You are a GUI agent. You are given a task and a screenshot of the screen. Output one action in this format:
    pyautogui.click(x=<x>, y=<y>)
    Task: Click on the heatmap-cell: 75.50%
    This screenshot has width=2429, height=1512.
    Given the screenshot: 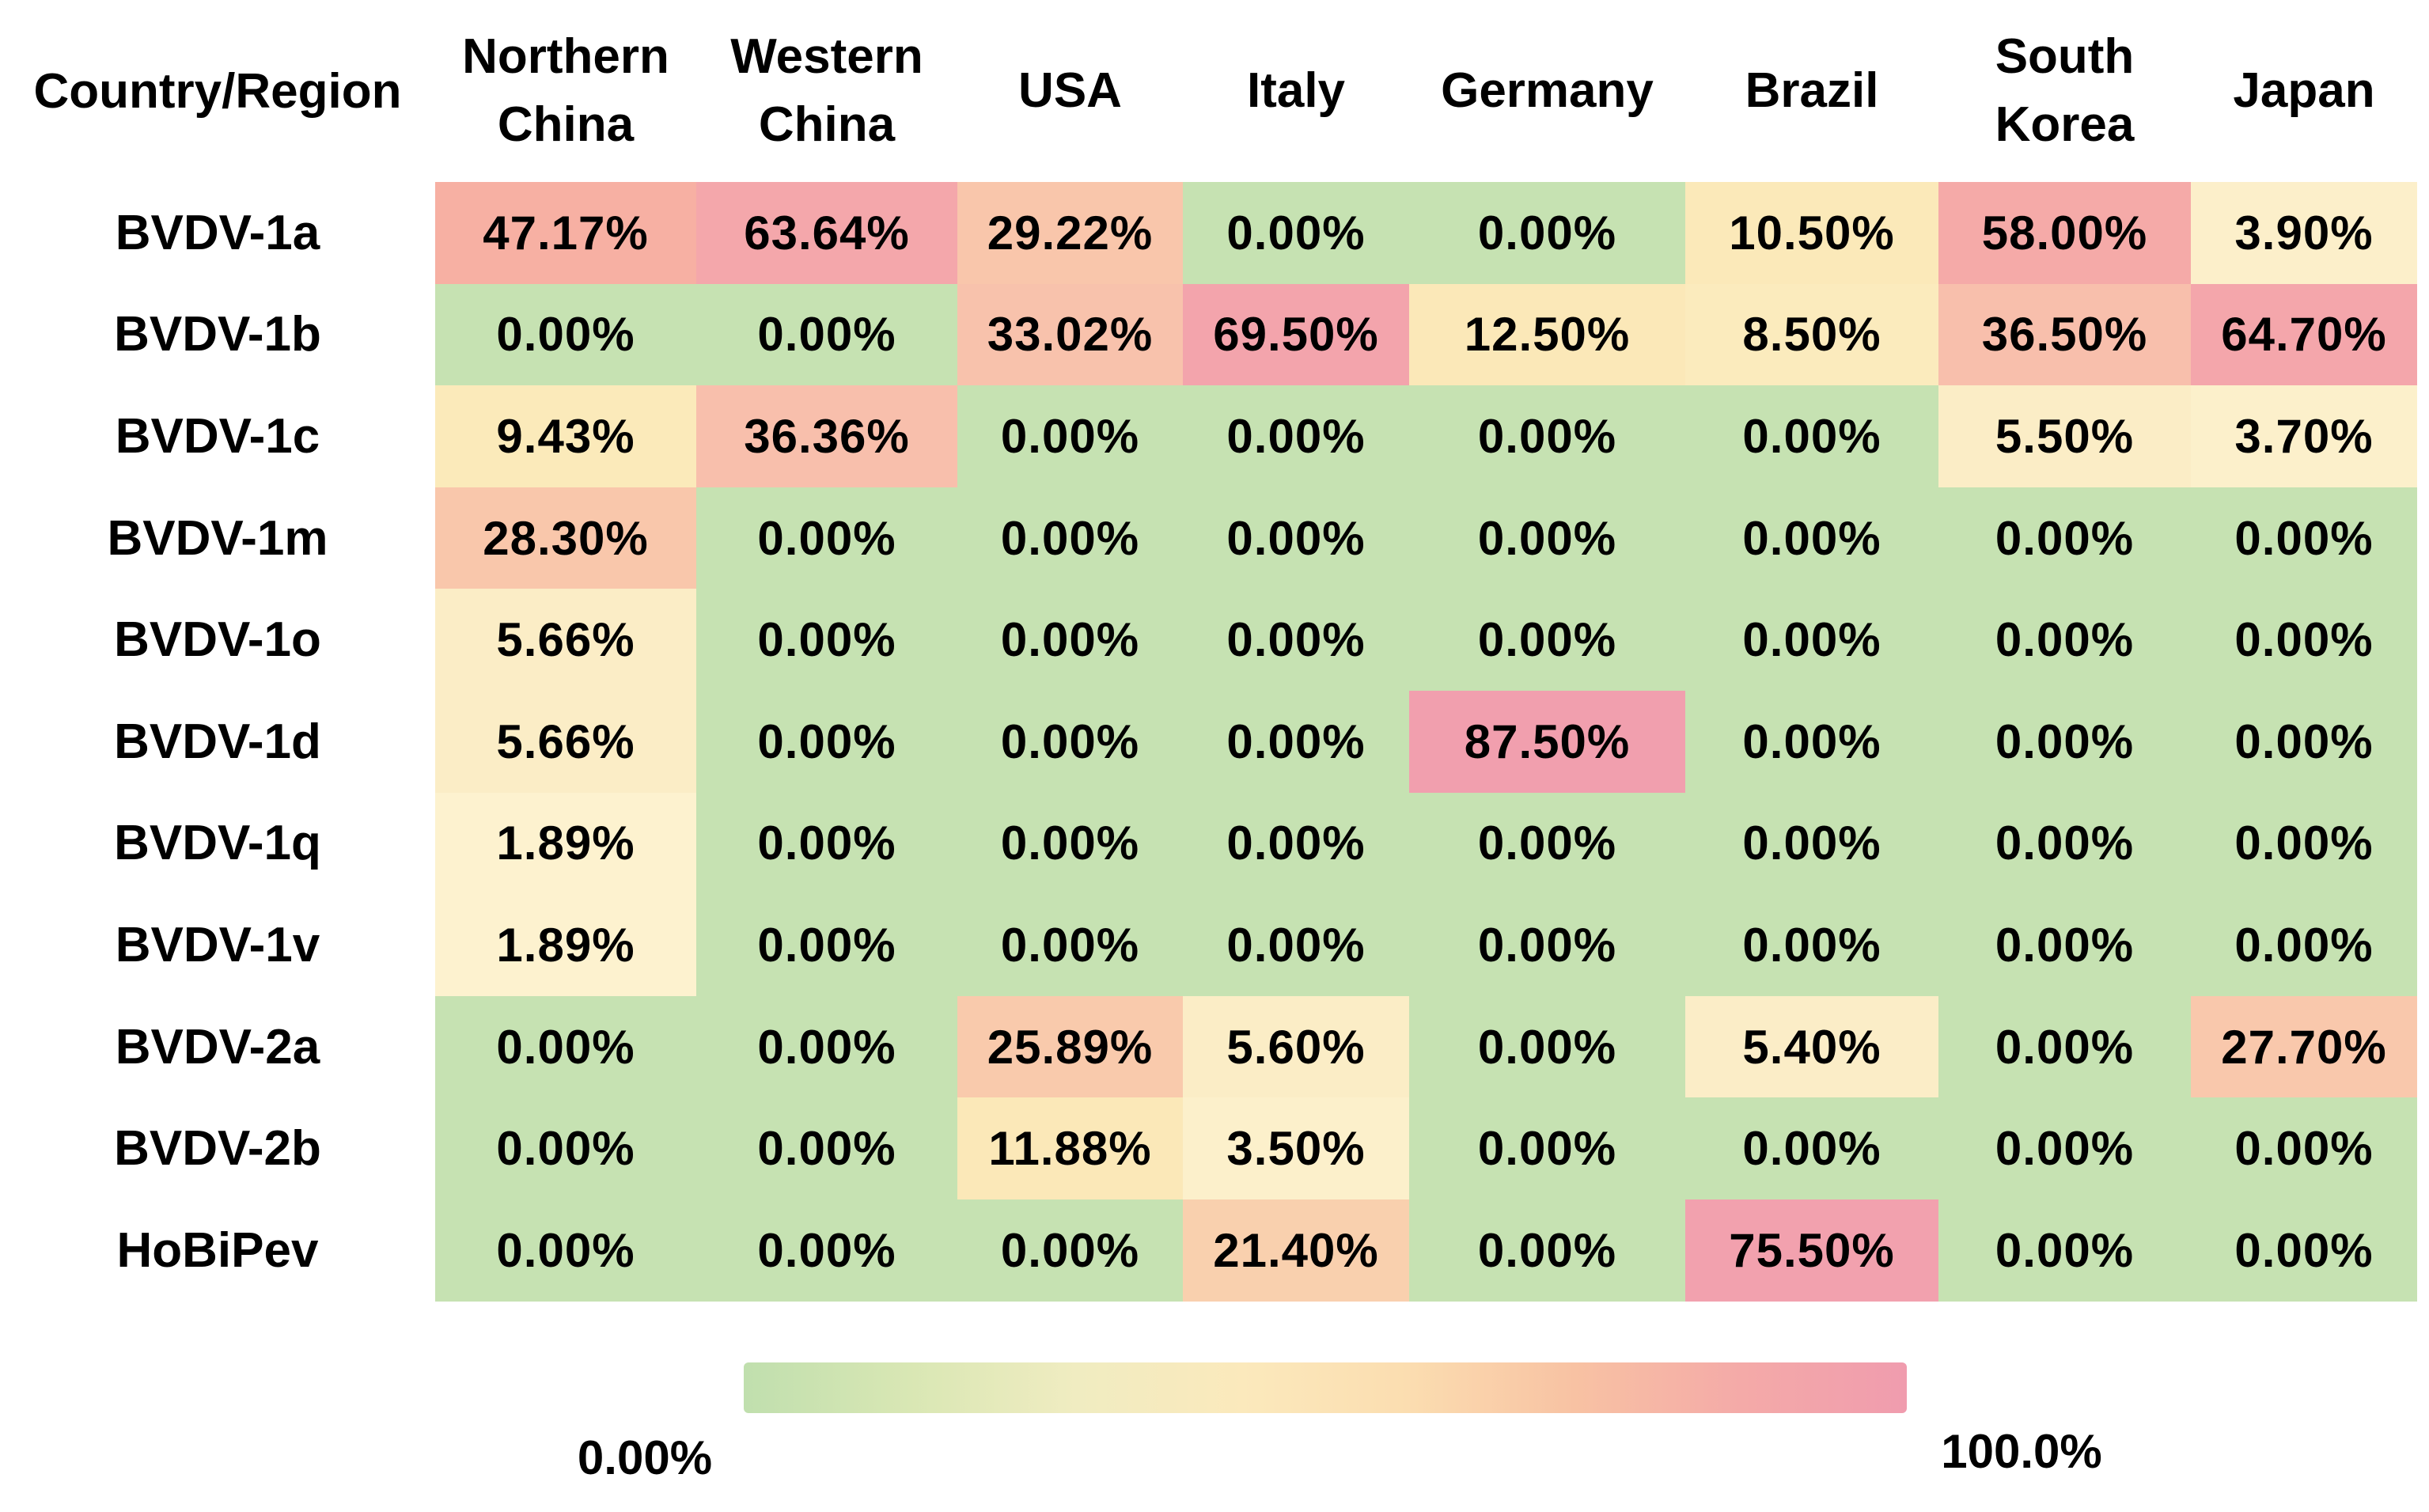 What is the action you would take?
    pyautogui.click(x=1811, y=1250)
    